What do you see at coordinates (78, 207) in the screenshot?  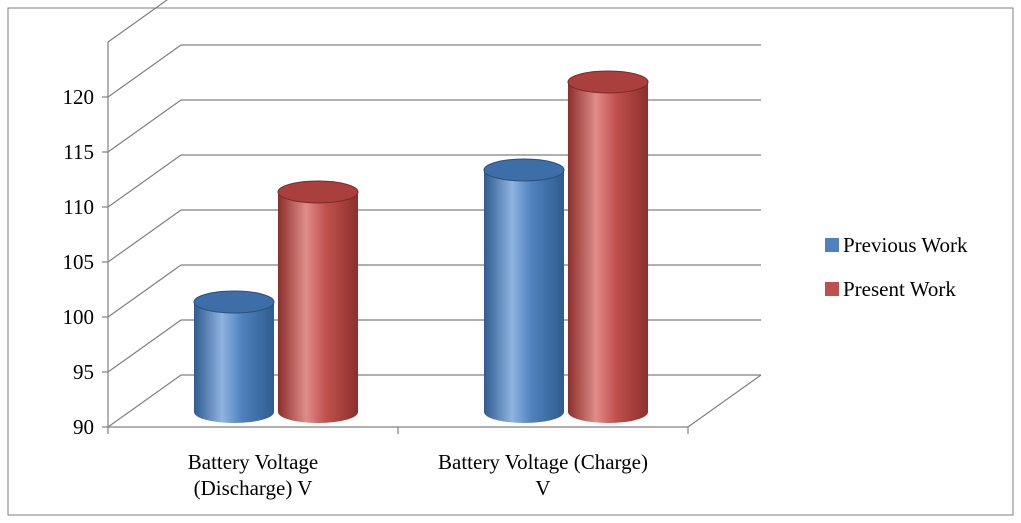 I see `y-tick-label: 110` at bounding box center [78, 207].